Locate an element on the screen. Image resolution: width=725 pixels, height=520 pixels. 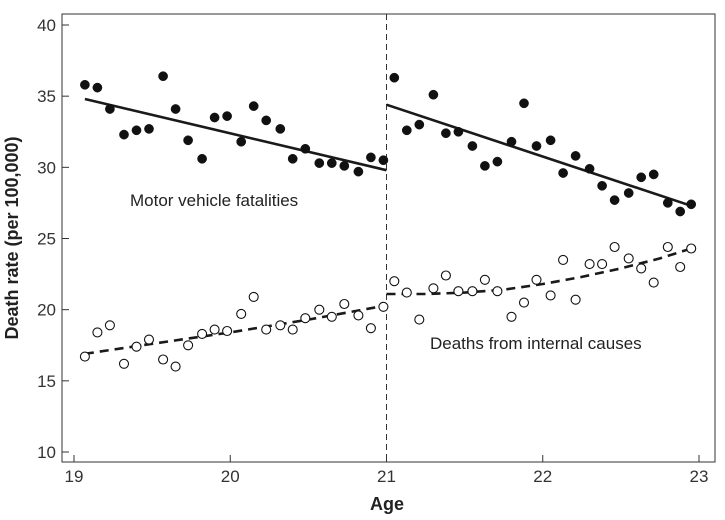
y-tick-label: 40 is located at coordinates (46, 25).